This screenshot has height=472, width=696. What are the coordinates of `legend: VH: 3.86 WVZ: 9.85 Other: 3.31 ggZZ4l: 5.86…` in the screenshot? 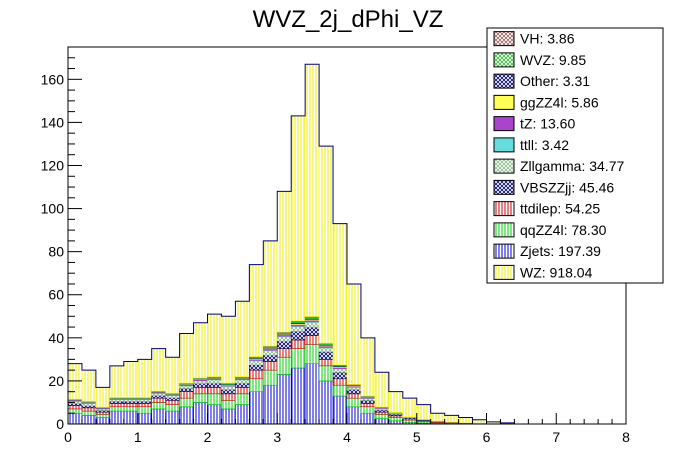 It's located at (575, 155).